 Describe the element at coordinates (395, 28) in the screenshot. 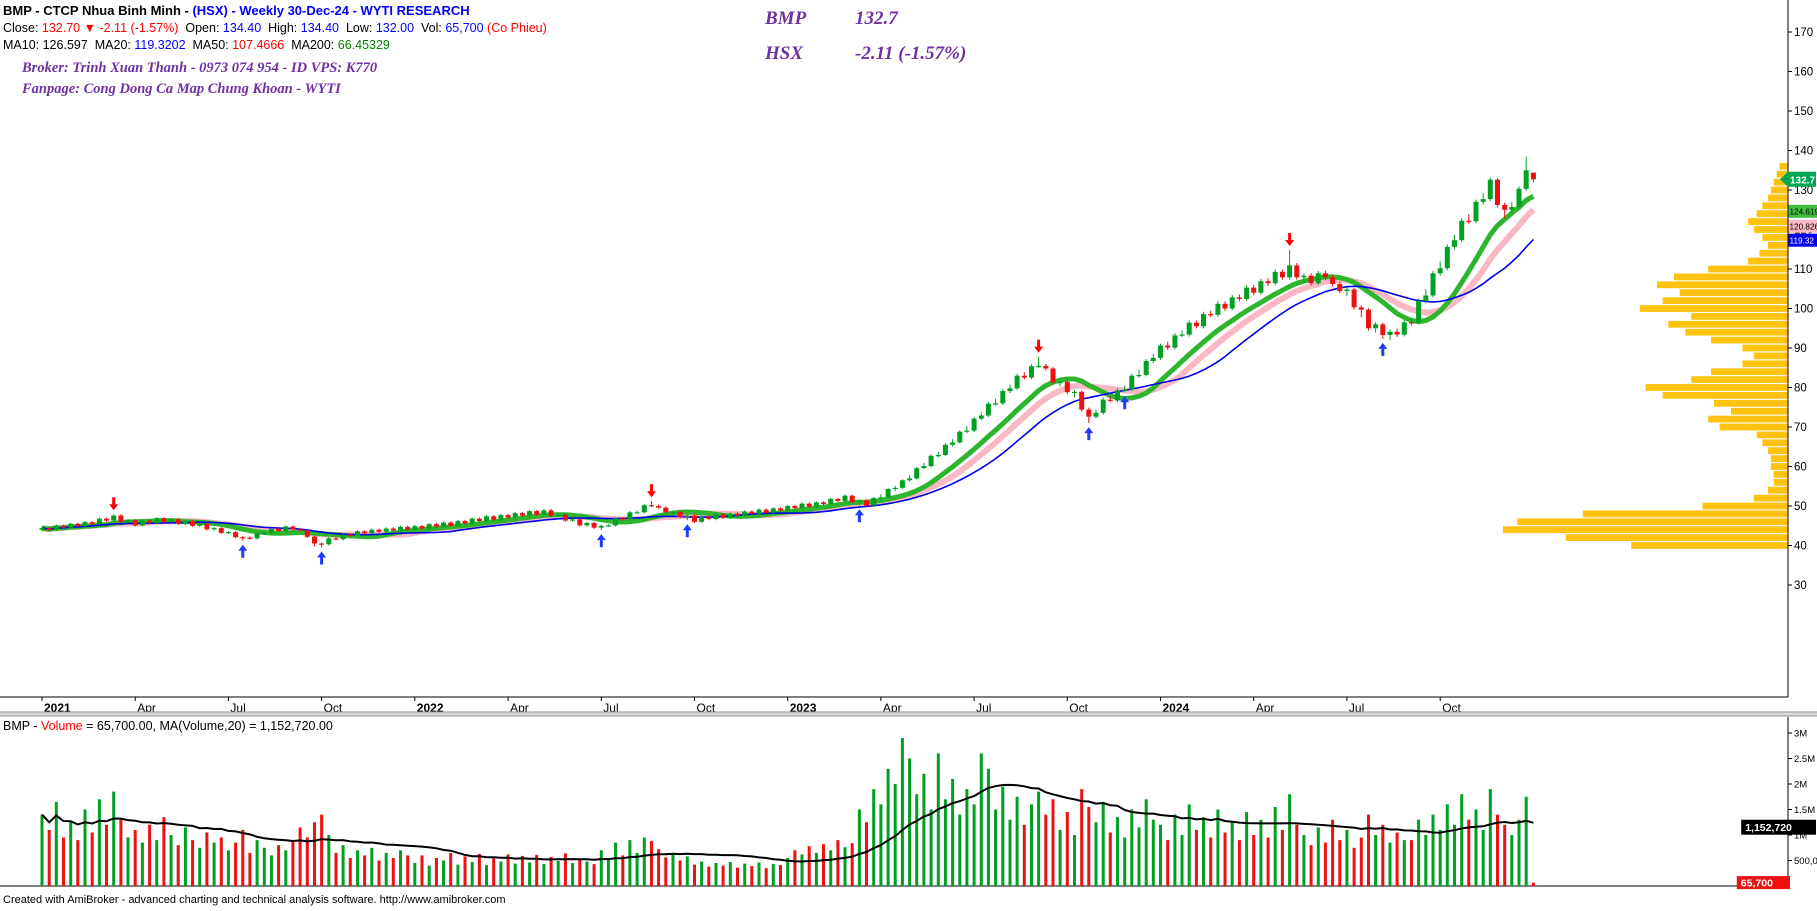

I see `text-segment: 132.00` at that location.